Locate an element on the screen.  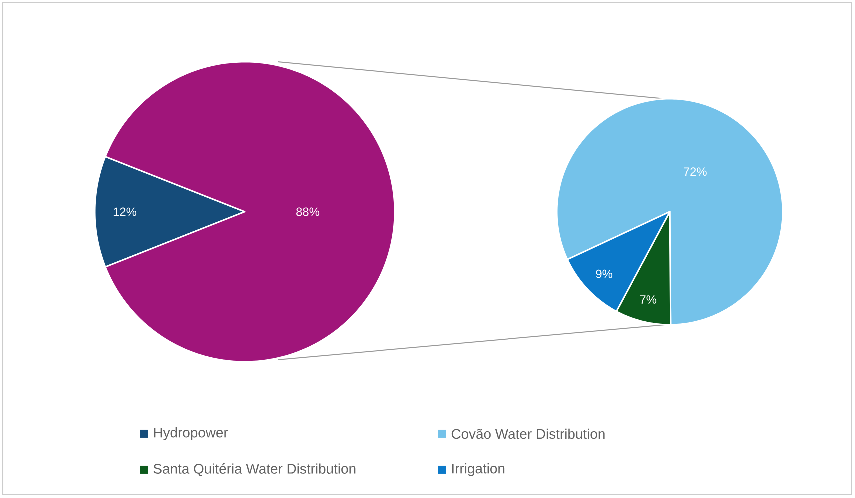
data-label: 88% is located at coordinates (308, 212).